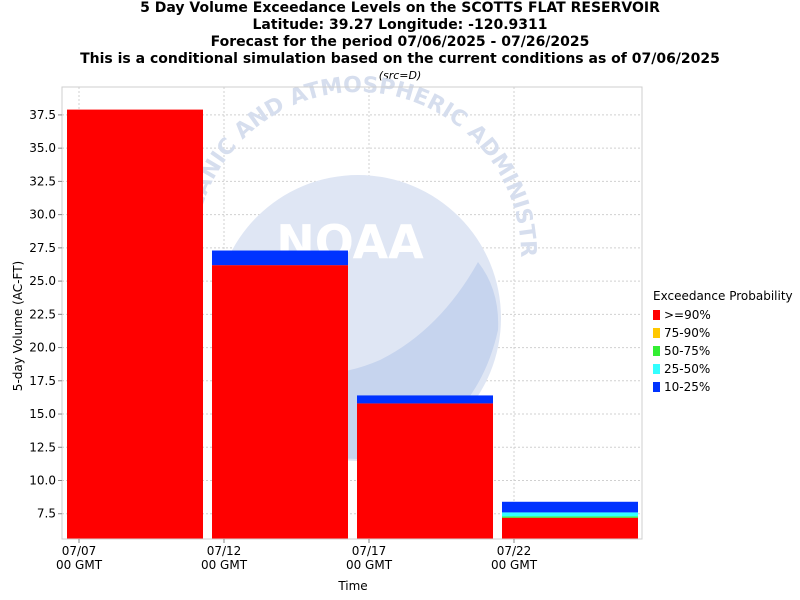 Image resolution: width=800 pixels, height=600 pixels. I want to click on x-tick-label: 07/22, so click(514, 551).